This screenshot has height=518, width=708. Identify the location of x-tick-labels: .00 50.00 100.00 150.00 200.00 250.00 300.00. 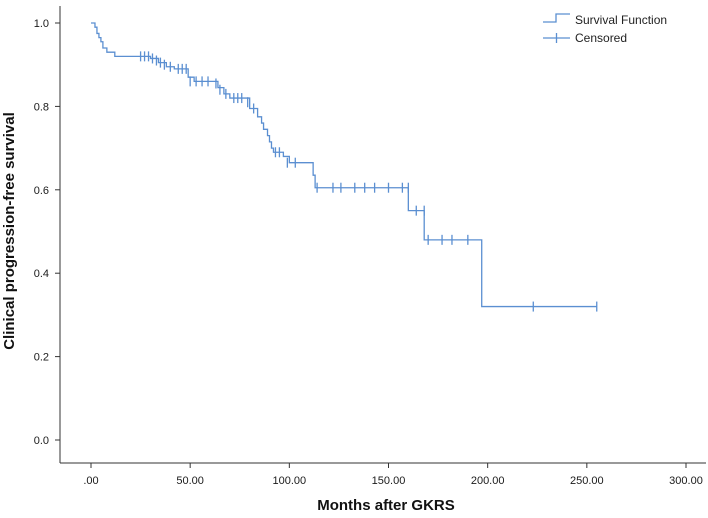
(393, 475).